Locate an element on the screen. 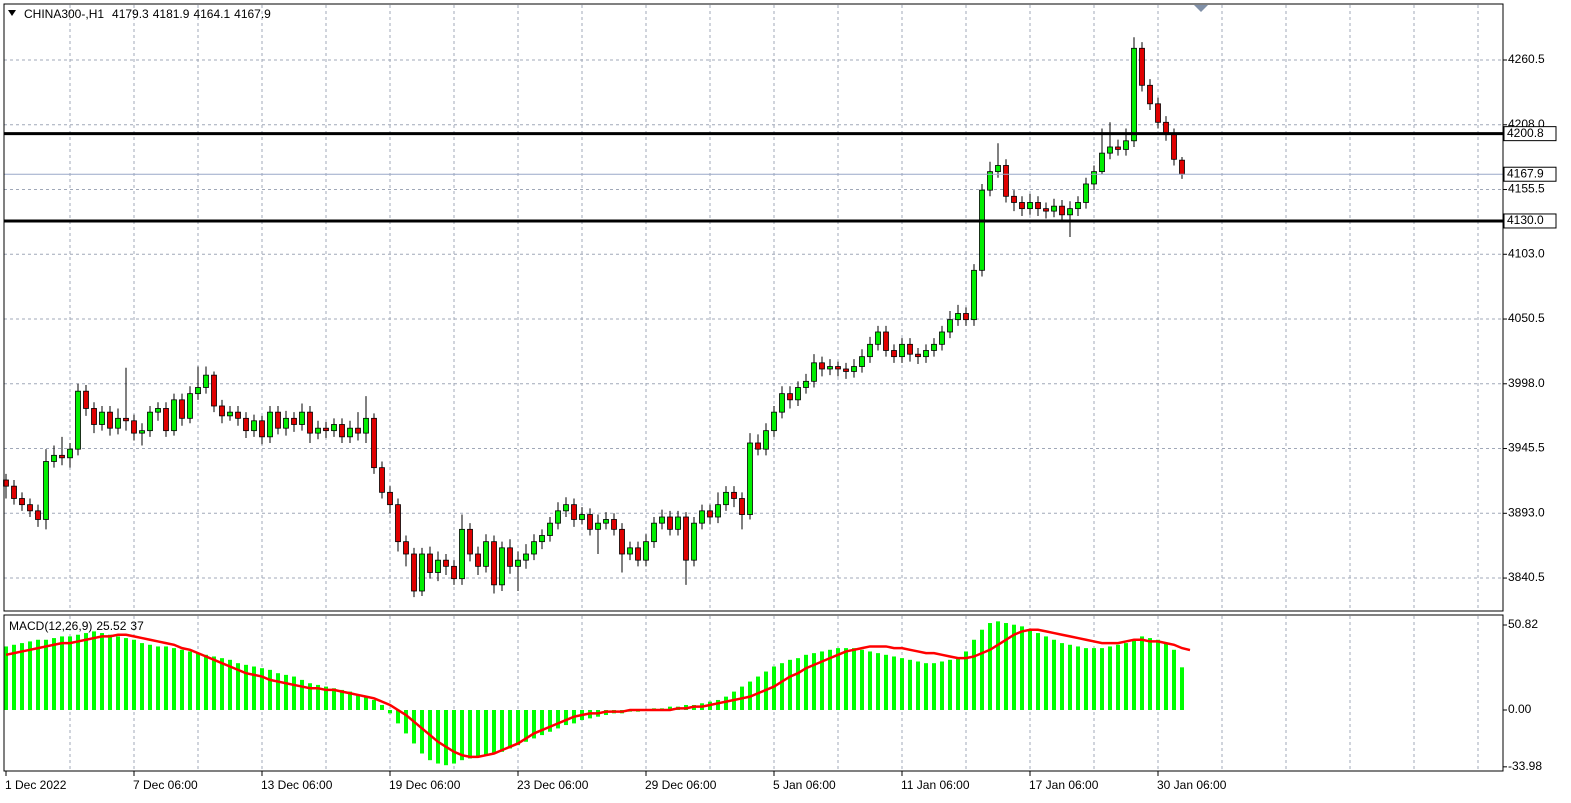 This screenshot has height=803, width=1571. y-tick-label: 4155.5 is located at coordinates (1526, 189).